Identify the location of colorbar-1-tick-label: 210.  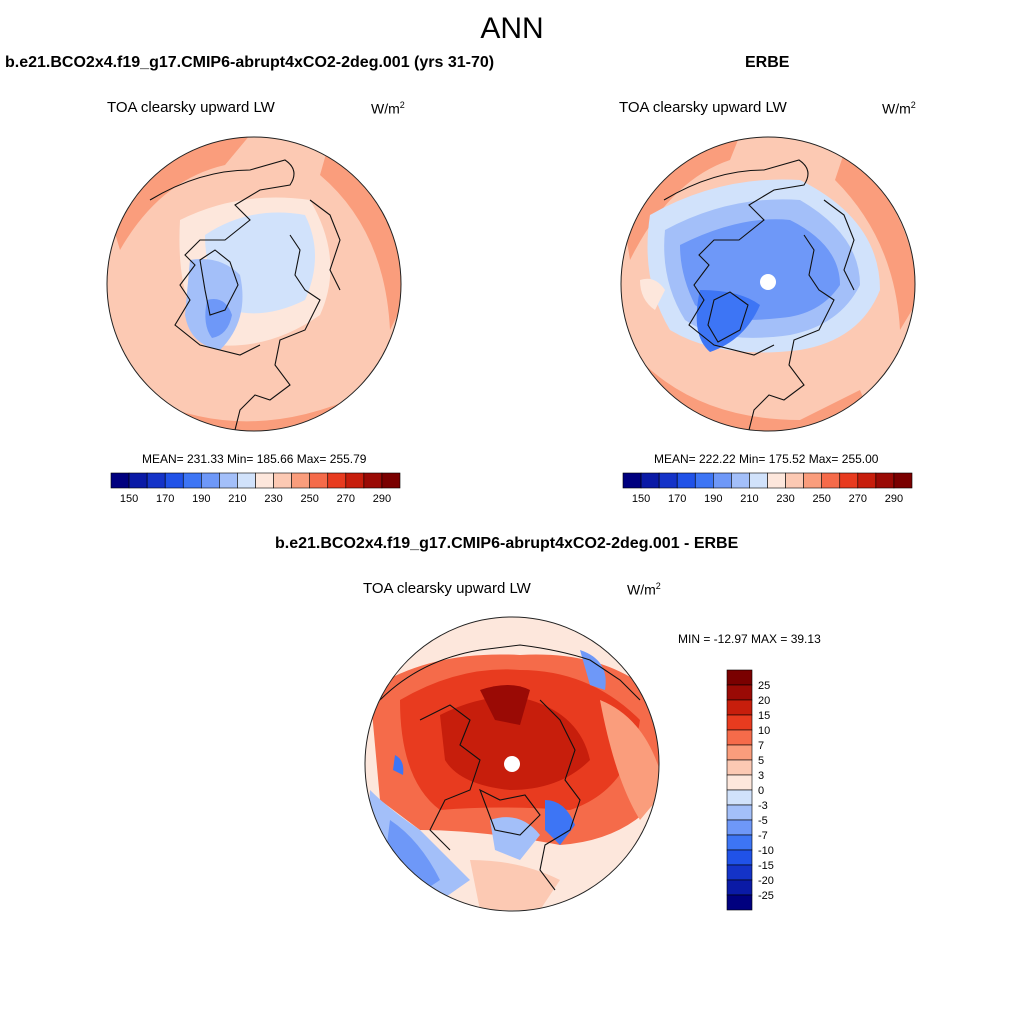
(237, 499).